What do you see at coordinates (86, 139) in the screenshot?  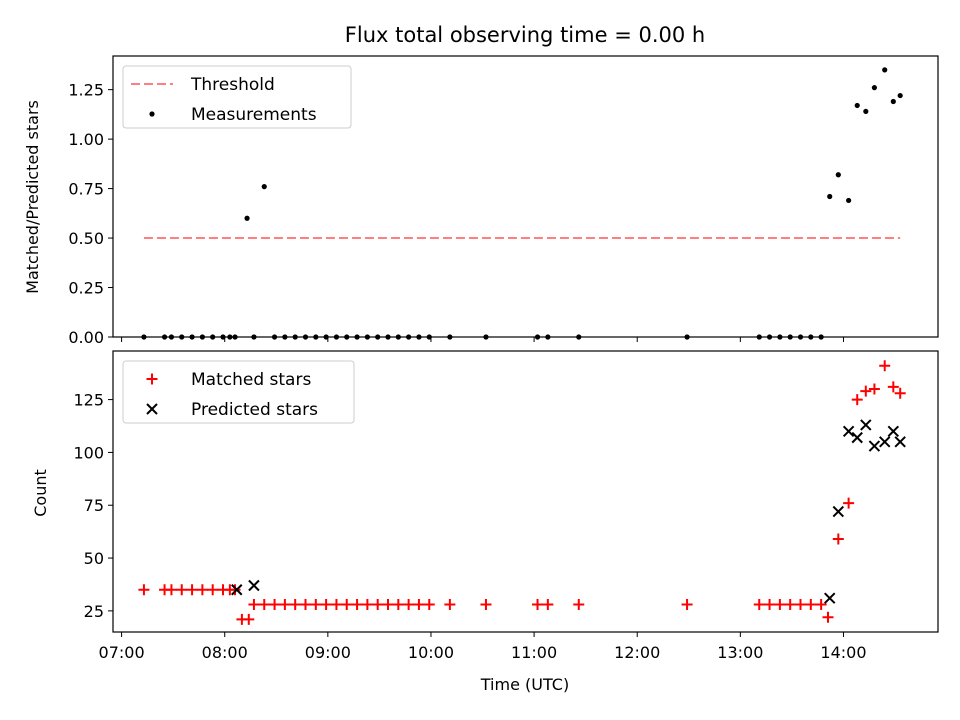 I see `y-tick-label-ratio: 1.00` at bounding box center [86, 139].